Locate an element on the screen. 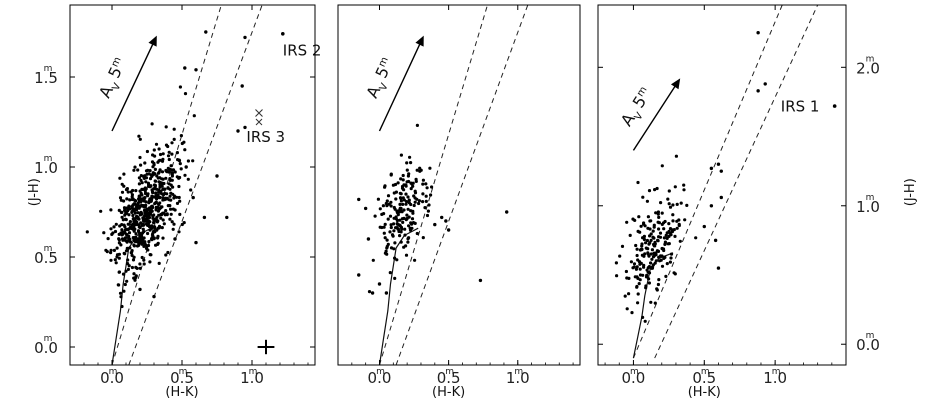 The width and height of the screenshot is (926, 408). x-tick-label: 1.0 is located at coordinates (518, 378).